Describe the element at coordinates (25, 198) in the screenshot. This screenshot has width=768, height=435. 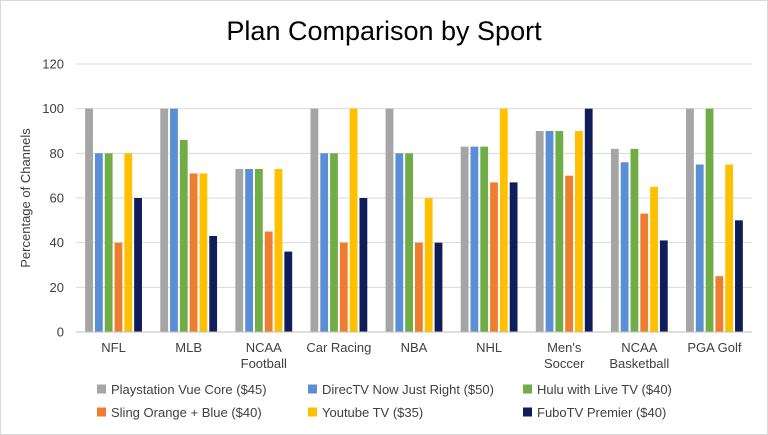
I see `y-axis-title: Percentage of Channels` at that location.